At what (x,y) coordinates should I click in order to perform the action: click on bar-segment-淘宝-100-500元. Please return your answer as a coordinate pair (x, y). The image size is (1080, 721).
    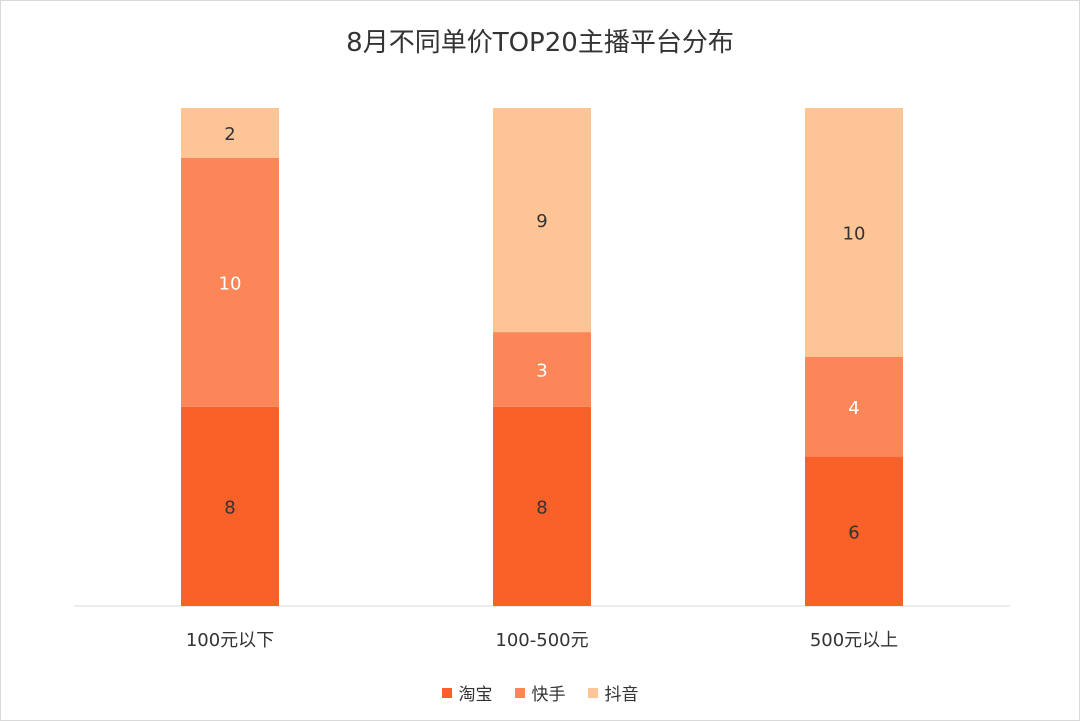
    Looking at the image, I should click on (542, 506).